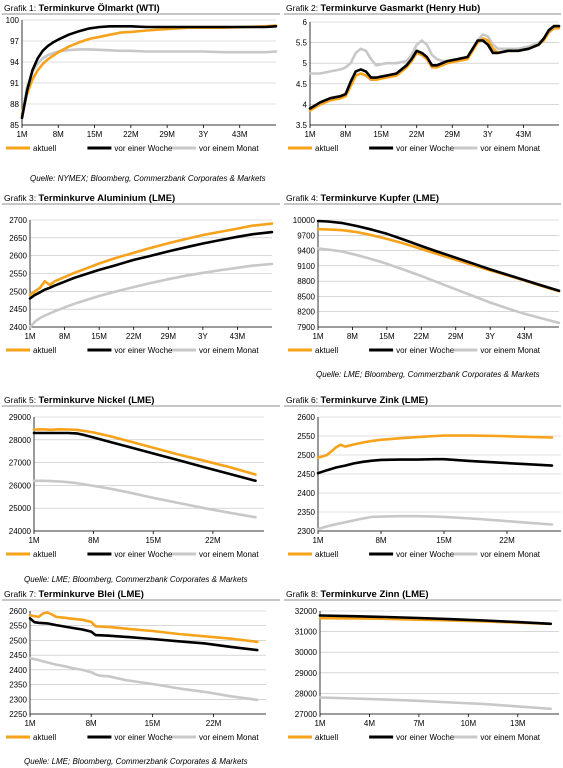  I want to click on y-tick-label: 5.5, so click(302, 43).